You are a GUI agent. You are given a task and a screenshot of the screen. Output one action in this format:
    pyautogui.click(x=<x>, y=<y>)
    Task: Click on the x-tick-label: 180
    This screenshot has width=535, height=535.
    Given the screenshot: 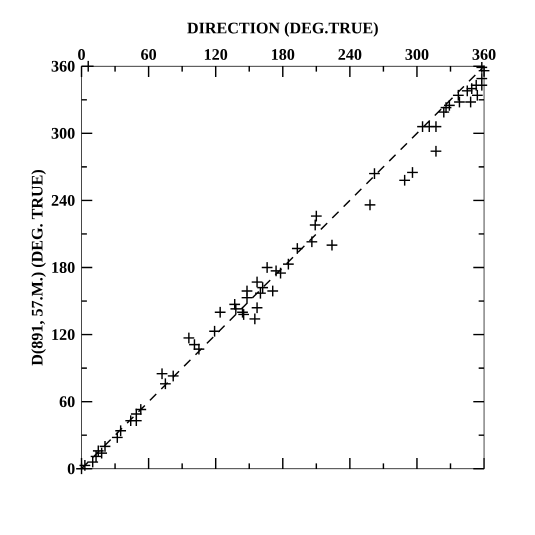 What is the action you would take?
    pyautogui.click(x=283, y=54)
    